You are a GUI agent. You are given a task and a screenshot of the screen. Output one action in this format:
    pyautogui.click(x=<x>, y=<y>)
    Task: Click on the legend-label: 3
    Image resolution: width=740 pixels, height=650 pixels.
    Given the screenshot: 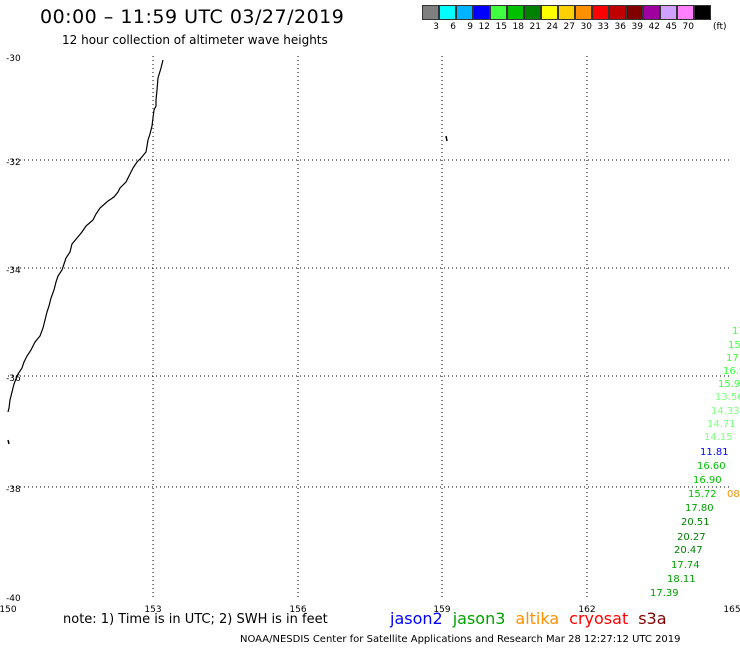 What is the action you would take?
    pyautogui.click(x=436, y=27)
    